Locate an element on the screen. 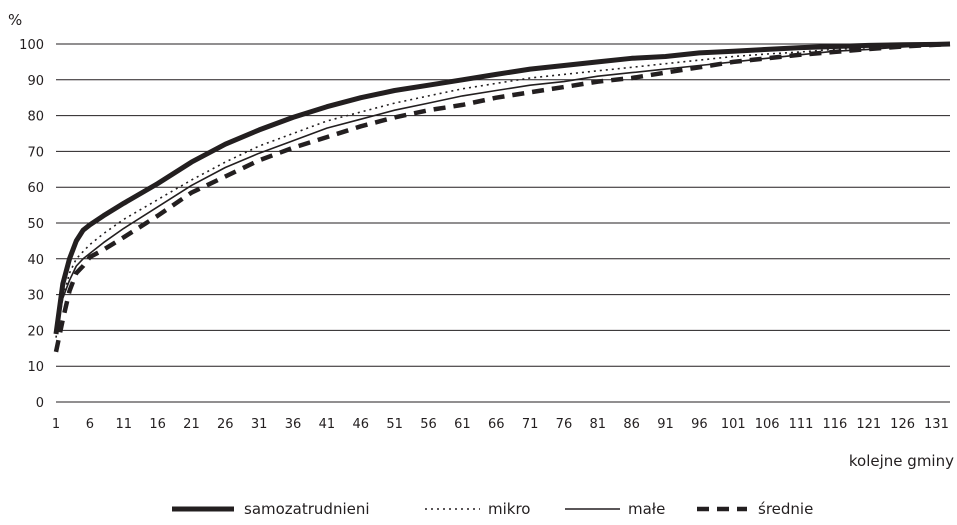  y-tick-label: 30 is located at coordinates (35, 296).